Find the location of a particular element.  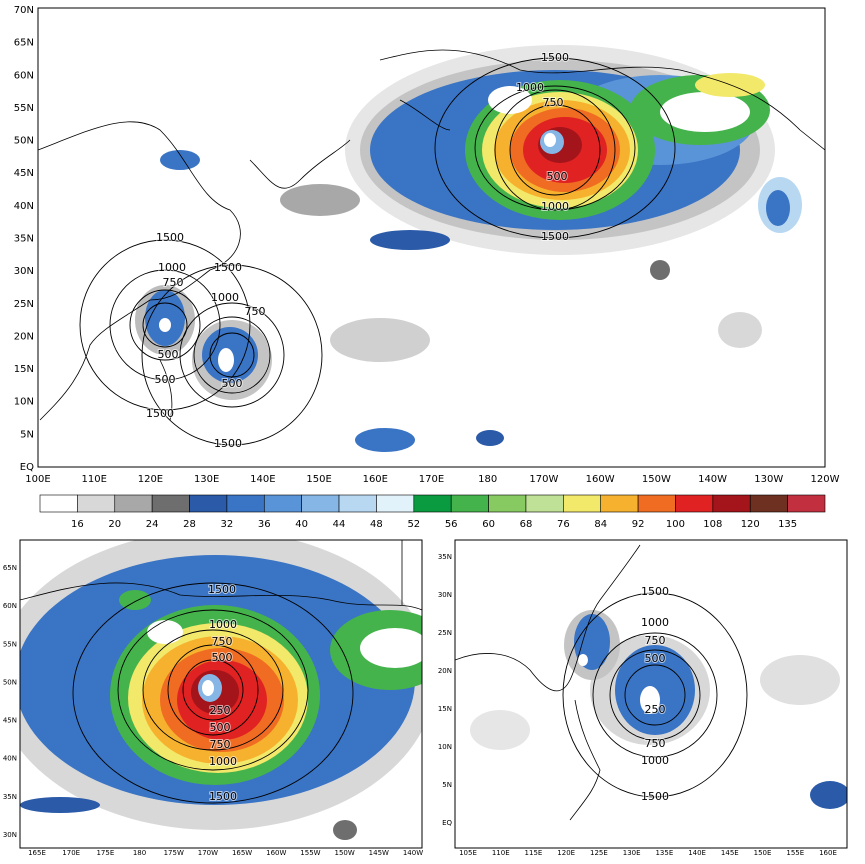

lon-label: 140W is located at coordinates (712, 479).